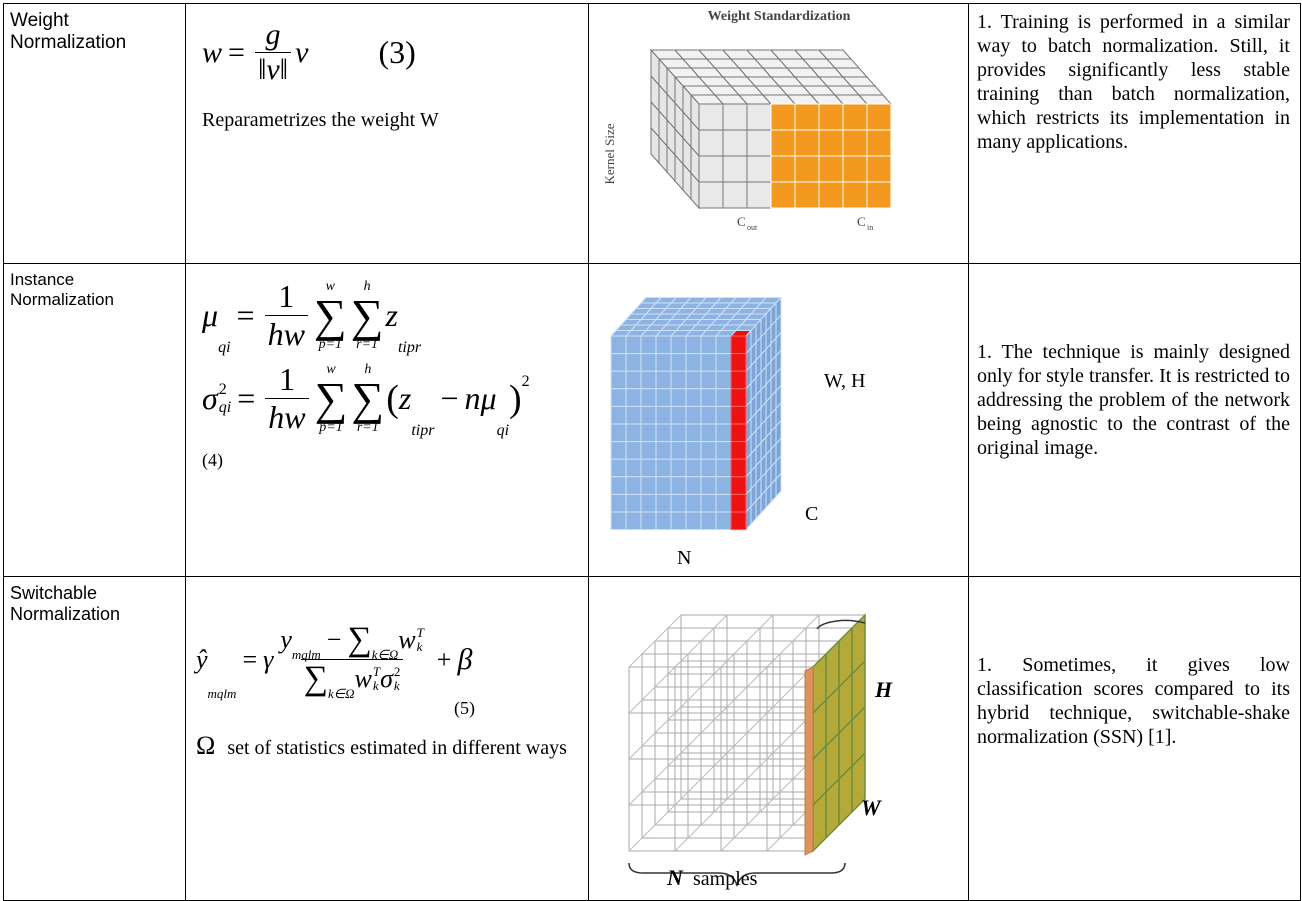 This screenshot has width=1302, height=901. What do you see at coordinates (302, 52) in the screenshot?
I see `symbol: v` at bounding box center [302, 52].